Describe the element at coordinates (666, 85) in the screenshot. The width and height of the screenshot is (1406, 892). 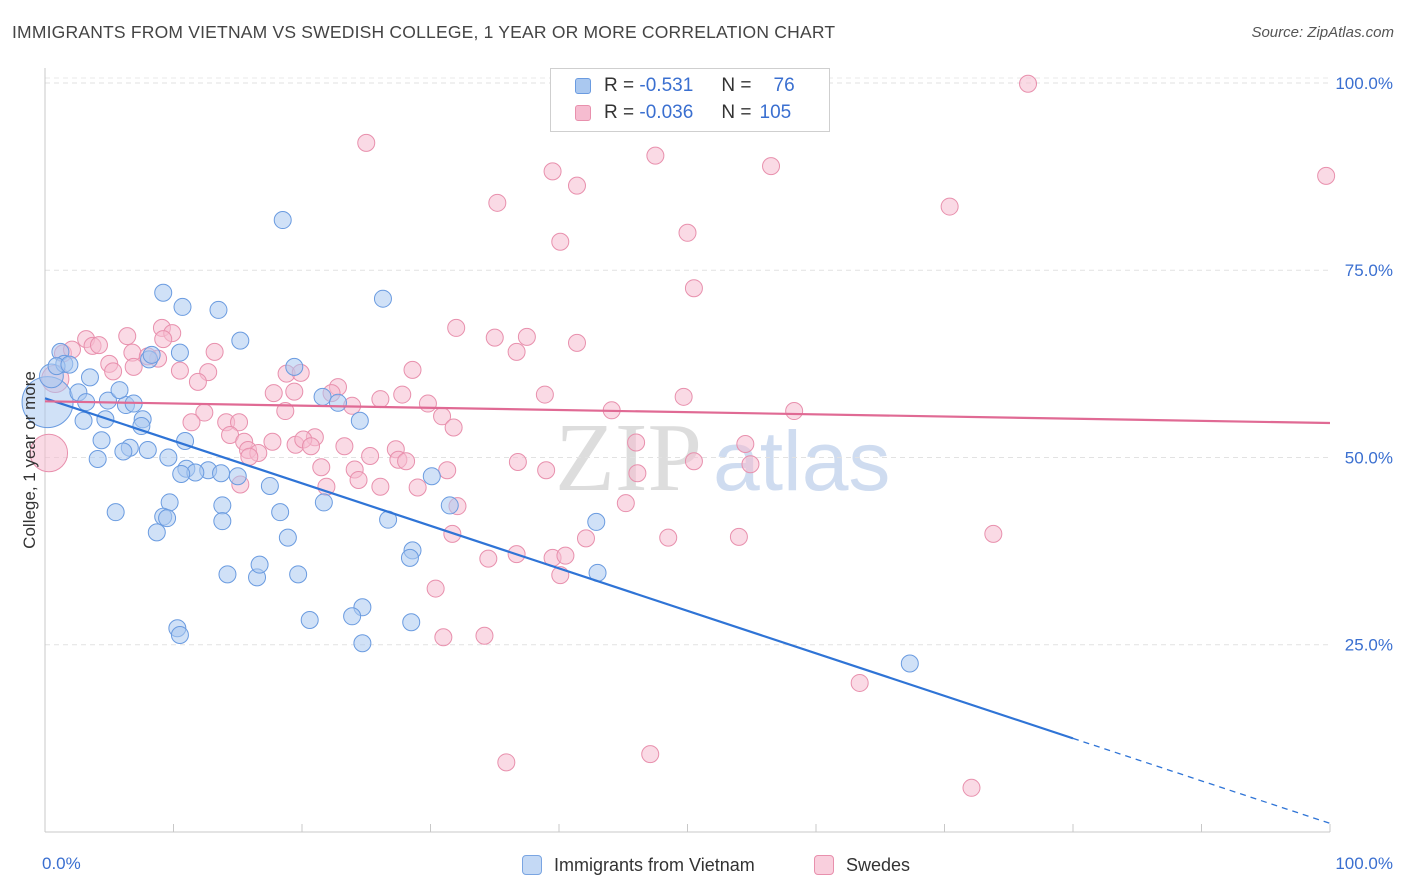
I see `legend-r-value: -0.531` at that location.